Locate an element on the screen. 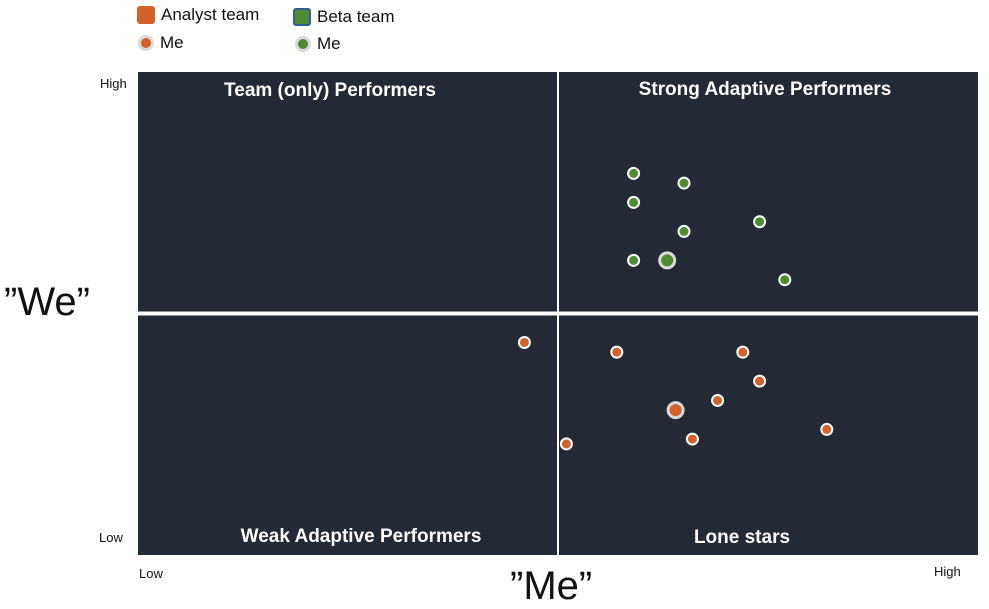  legend-item-beta-team: Beta team is located at coordinates (344, 17).